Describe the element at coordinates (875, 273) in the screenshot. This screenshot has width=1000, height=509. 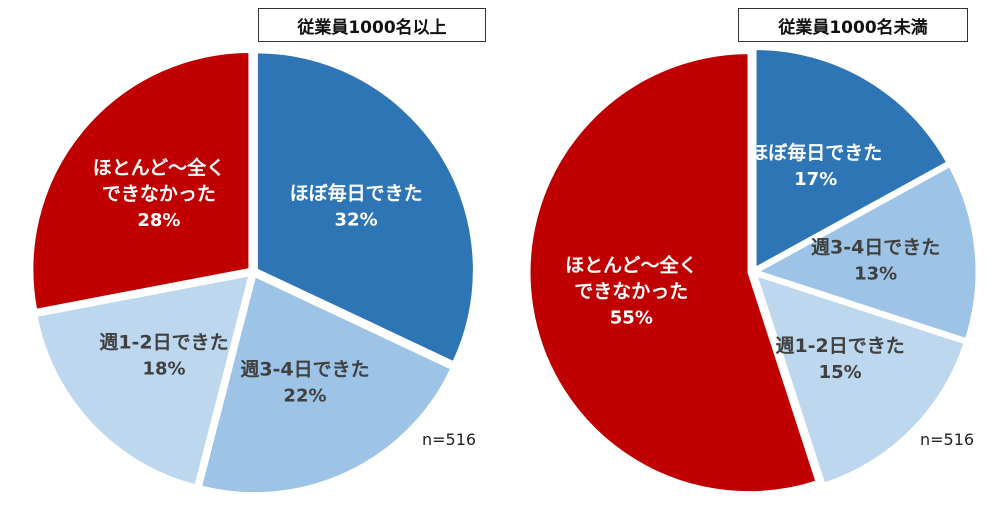
I see `slice-percent-label: 13%` at that location.